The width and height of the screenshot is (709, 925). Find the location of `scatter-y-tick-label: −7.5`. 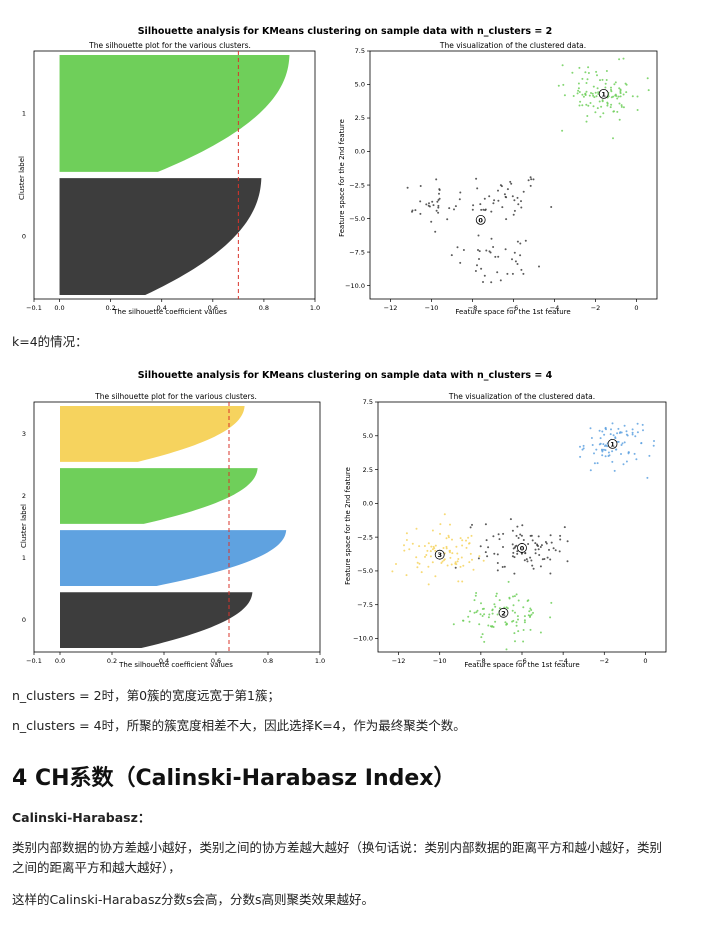

scatter-y-tick-label: −7.5 is located at coordinates (365, 605).